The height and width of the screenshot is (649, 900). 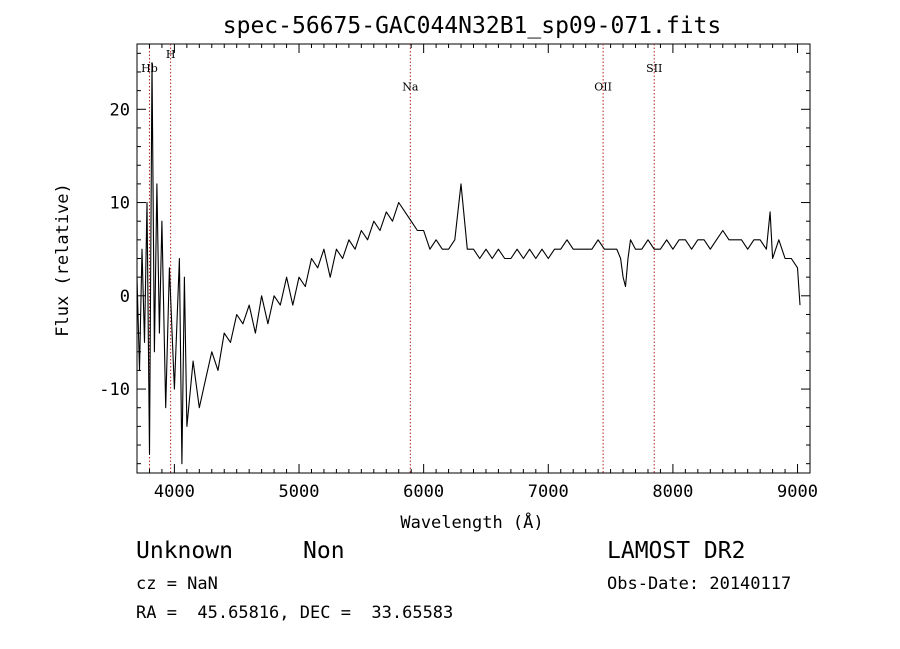 I want to click on chart-title: spec-56675-GAC044N32B1_sp09-071.fits, so click(x=472, y=26).